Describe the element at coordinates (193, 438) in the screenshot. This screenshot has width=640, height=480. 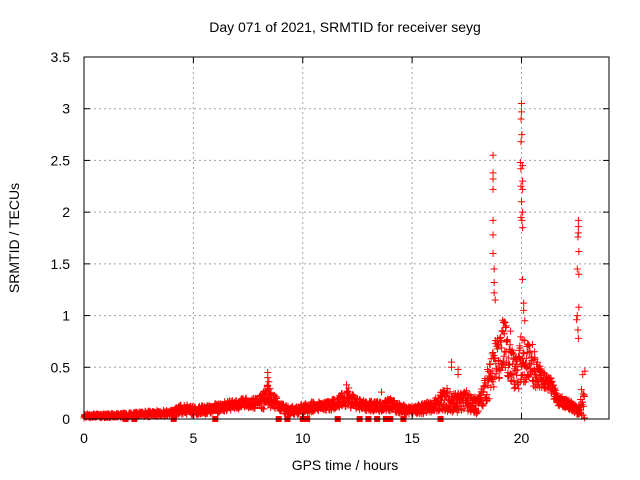
I see `x-tick-label: 5` at that location.